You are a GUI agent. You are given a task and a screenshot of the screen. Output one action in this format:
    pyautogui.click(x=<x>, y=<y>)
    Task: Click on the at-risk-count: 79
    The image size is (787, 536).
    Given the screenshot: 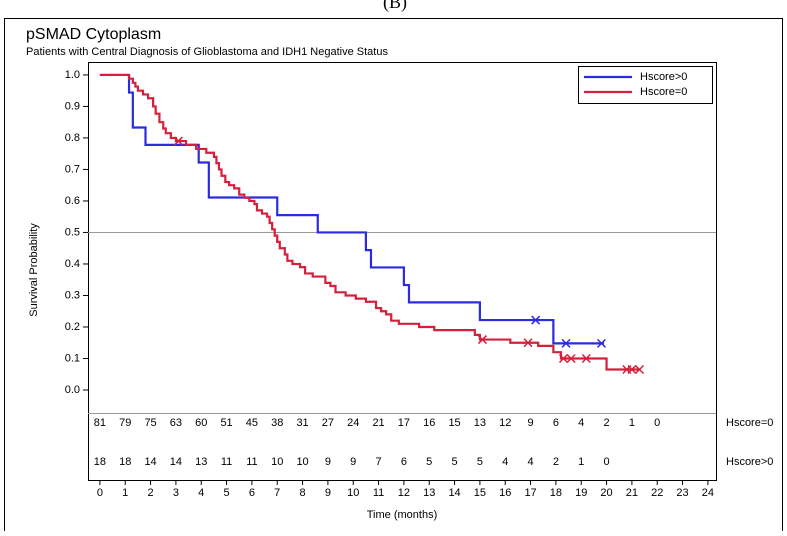 What is the action you would take?
    pyautogui.click(x=125, y=423)
    